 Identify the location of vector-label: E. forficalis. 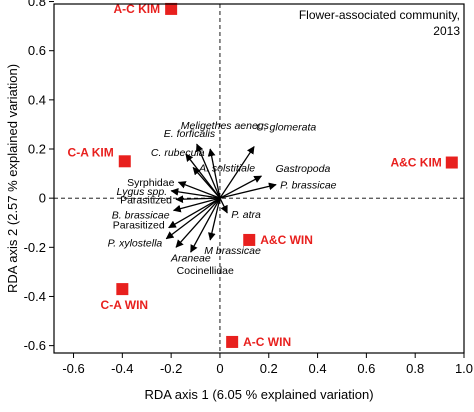
(190, 134).